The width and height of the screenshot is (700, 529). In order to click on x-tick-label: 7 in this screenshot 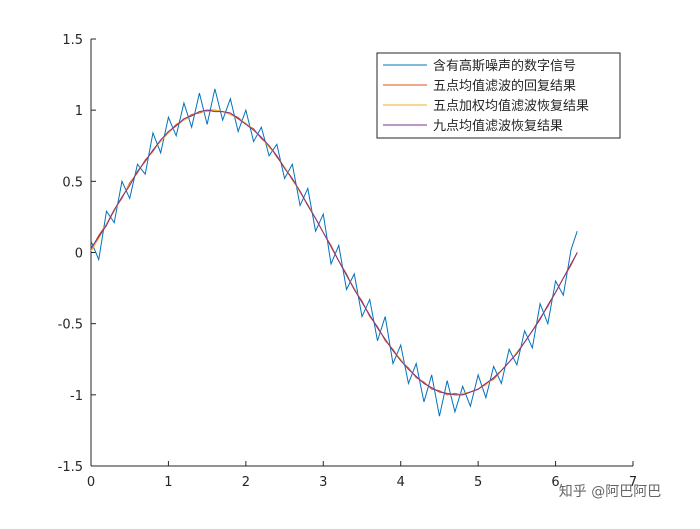, I will do `click(633, 482)`.